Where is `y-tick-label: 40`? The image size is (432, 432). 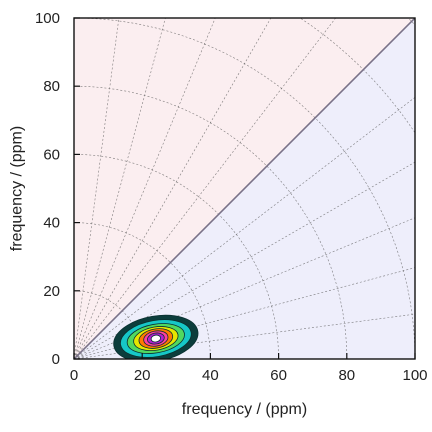
y-tick-label: 40 is located at coordinates (51, 223).